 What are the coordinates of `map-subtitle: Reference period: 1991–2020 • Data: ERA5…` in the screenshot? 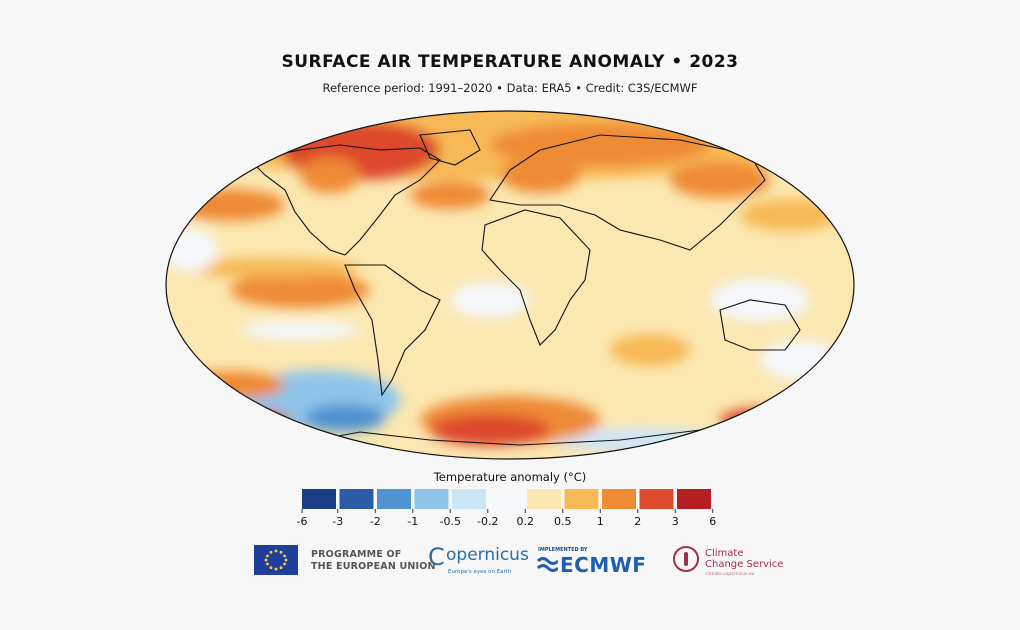 It's located at (510, 88).